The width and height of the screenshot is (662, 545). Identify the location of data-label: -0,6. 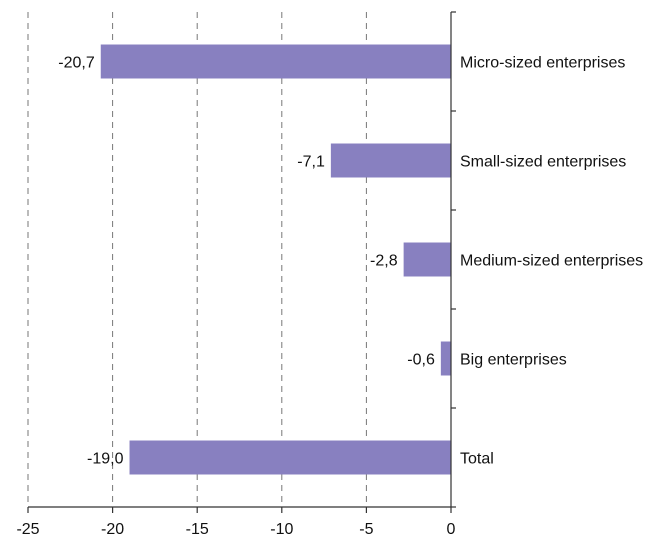
(421, 360).